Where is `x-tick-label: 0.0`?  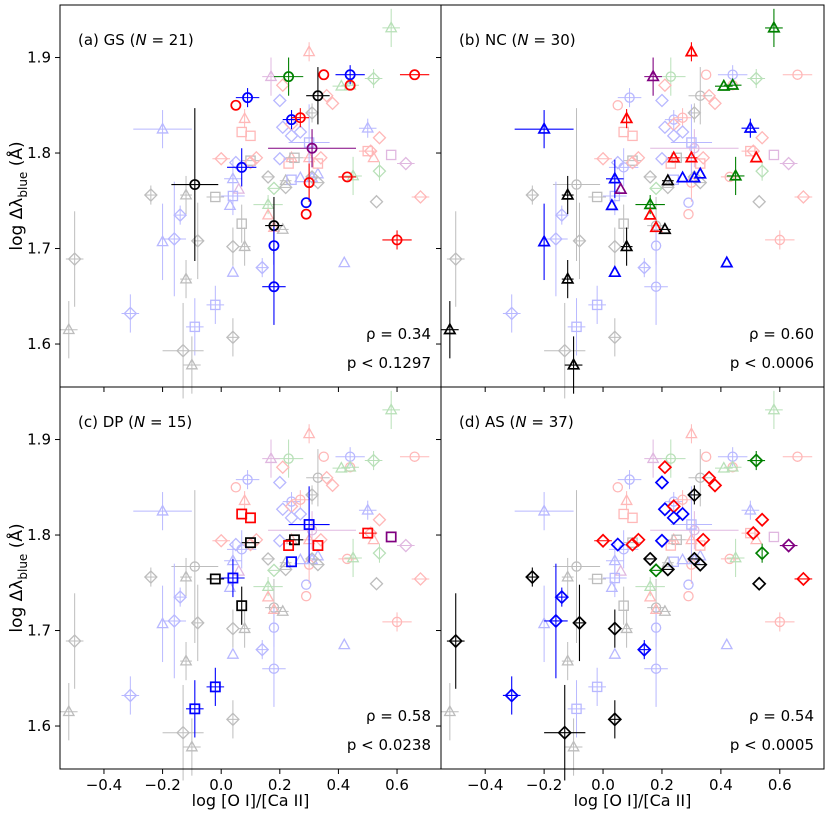 x-tick-label: 0.0 is located at coordinates (603, 785).